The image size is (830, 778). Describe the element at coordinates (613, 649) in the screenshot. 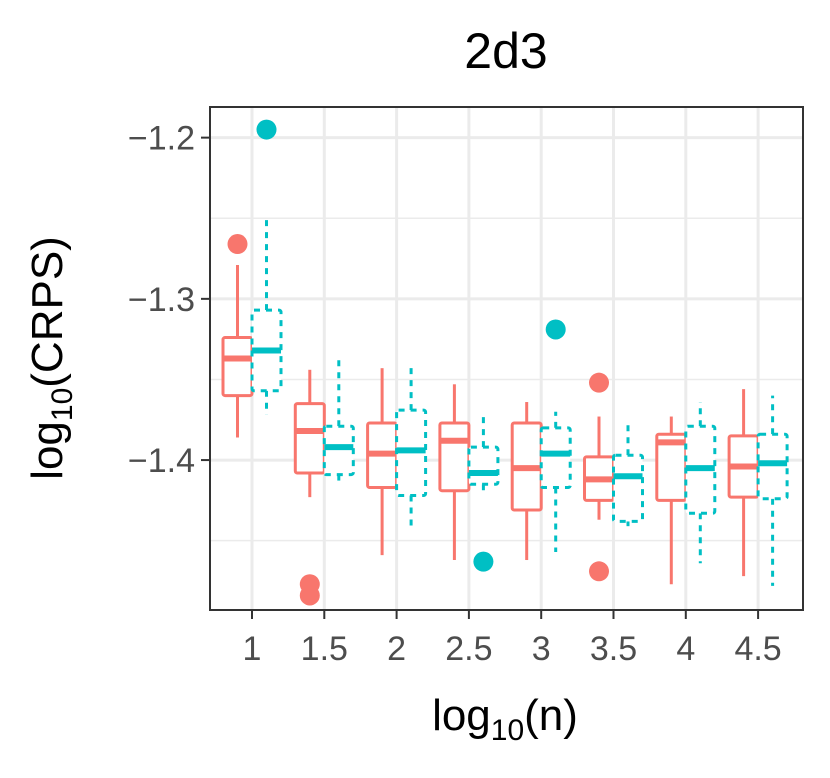

I see `x-tick-label: 3.5` at that location.